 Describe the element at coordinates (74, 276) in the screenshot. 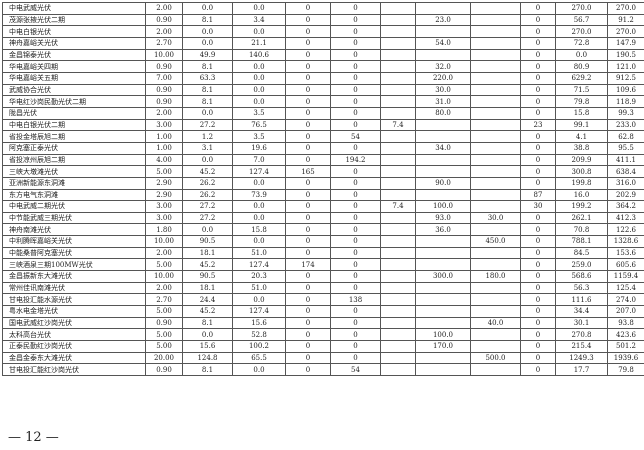

I see `station-name-cell: 金昌振新东大滩光伏` at that location.